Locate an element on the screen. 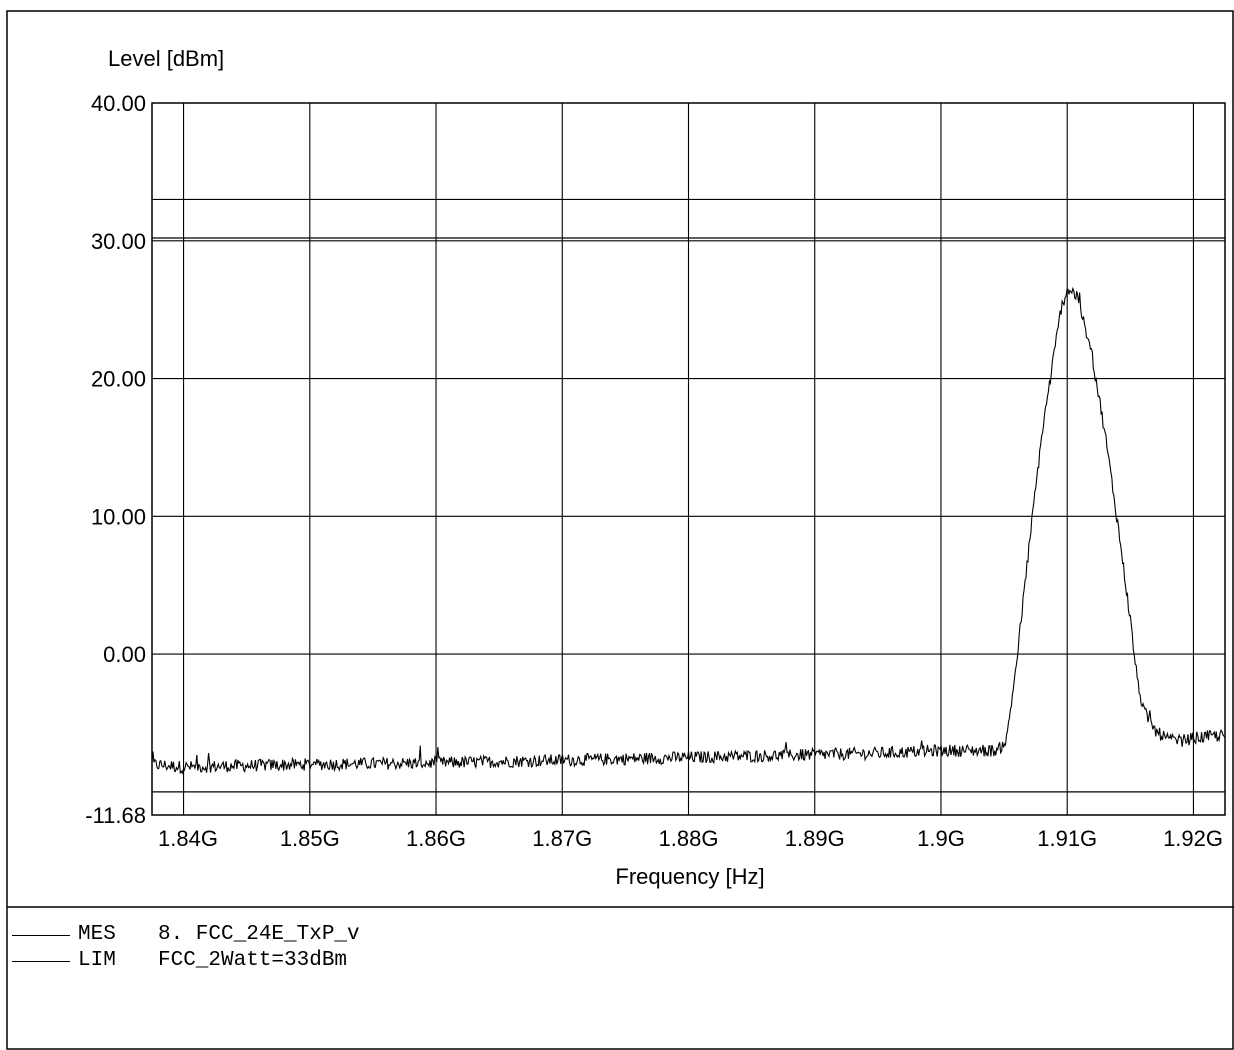 The image size is (1234, 1050). legend-entry-lim: LIM FCC_2Watt=33dBm is located at coordinates (186, 961).